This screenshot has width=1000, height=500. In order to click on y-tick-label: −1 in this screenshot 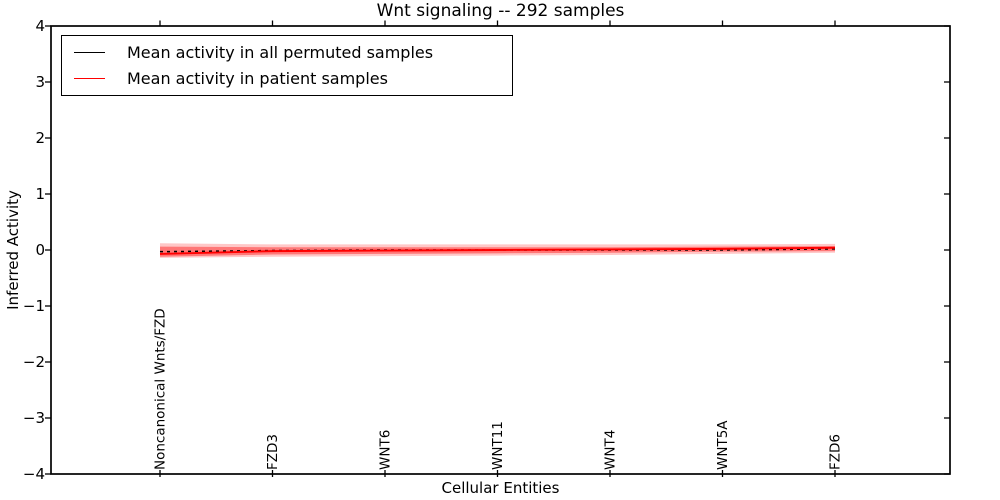, I will do `click(33, 306)`.